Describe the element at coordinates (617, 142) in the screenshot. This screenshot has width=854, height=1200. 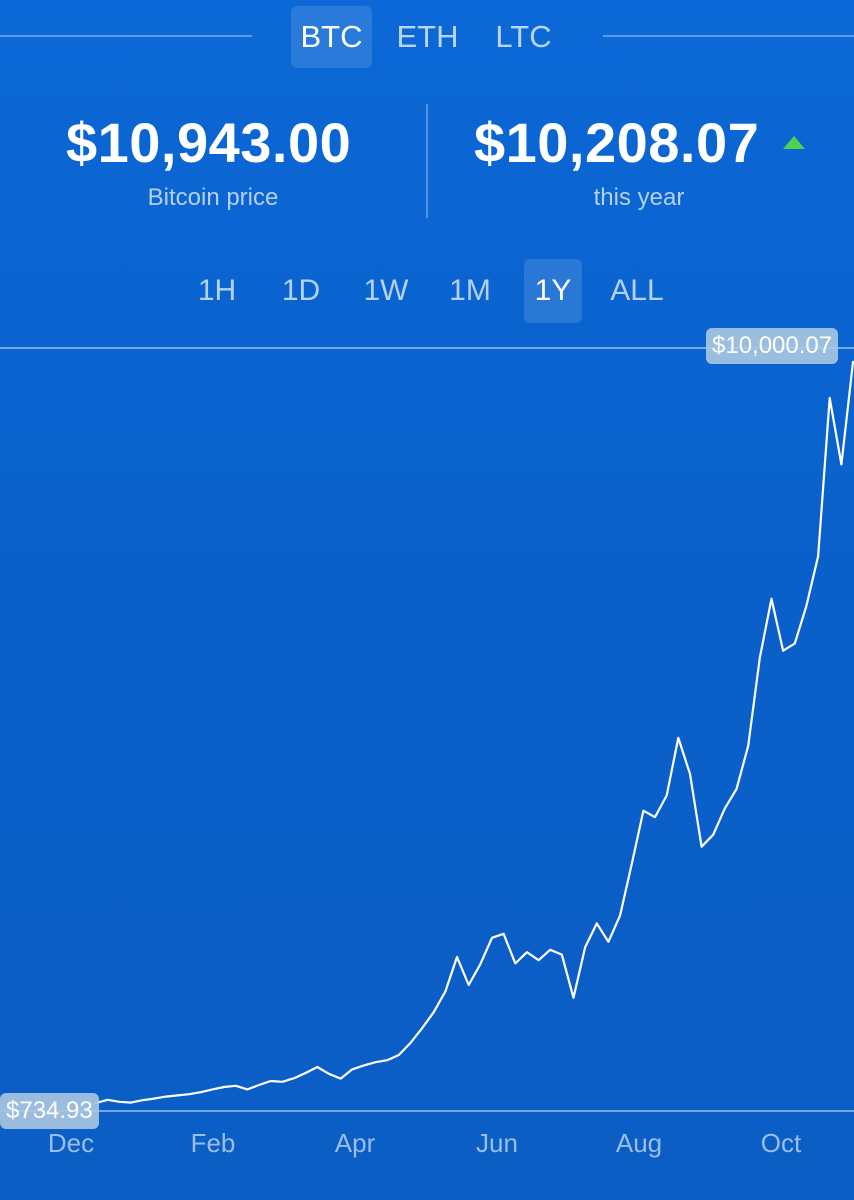
I see `change-value: $10,208.07` at that location.